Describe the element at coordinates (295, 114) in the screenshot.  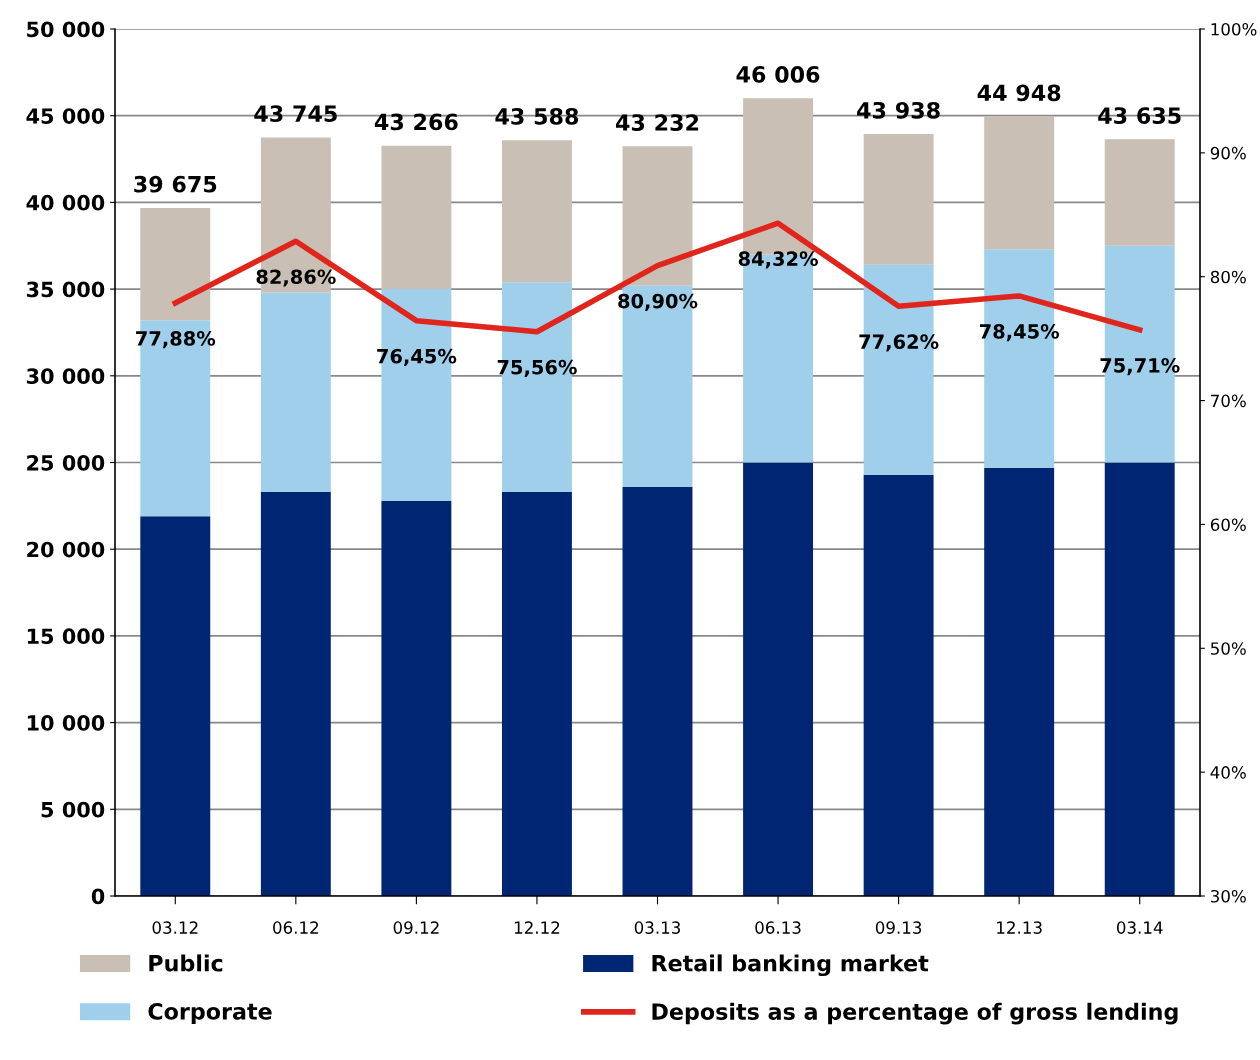
I see `total-label: 43 745` at that location.